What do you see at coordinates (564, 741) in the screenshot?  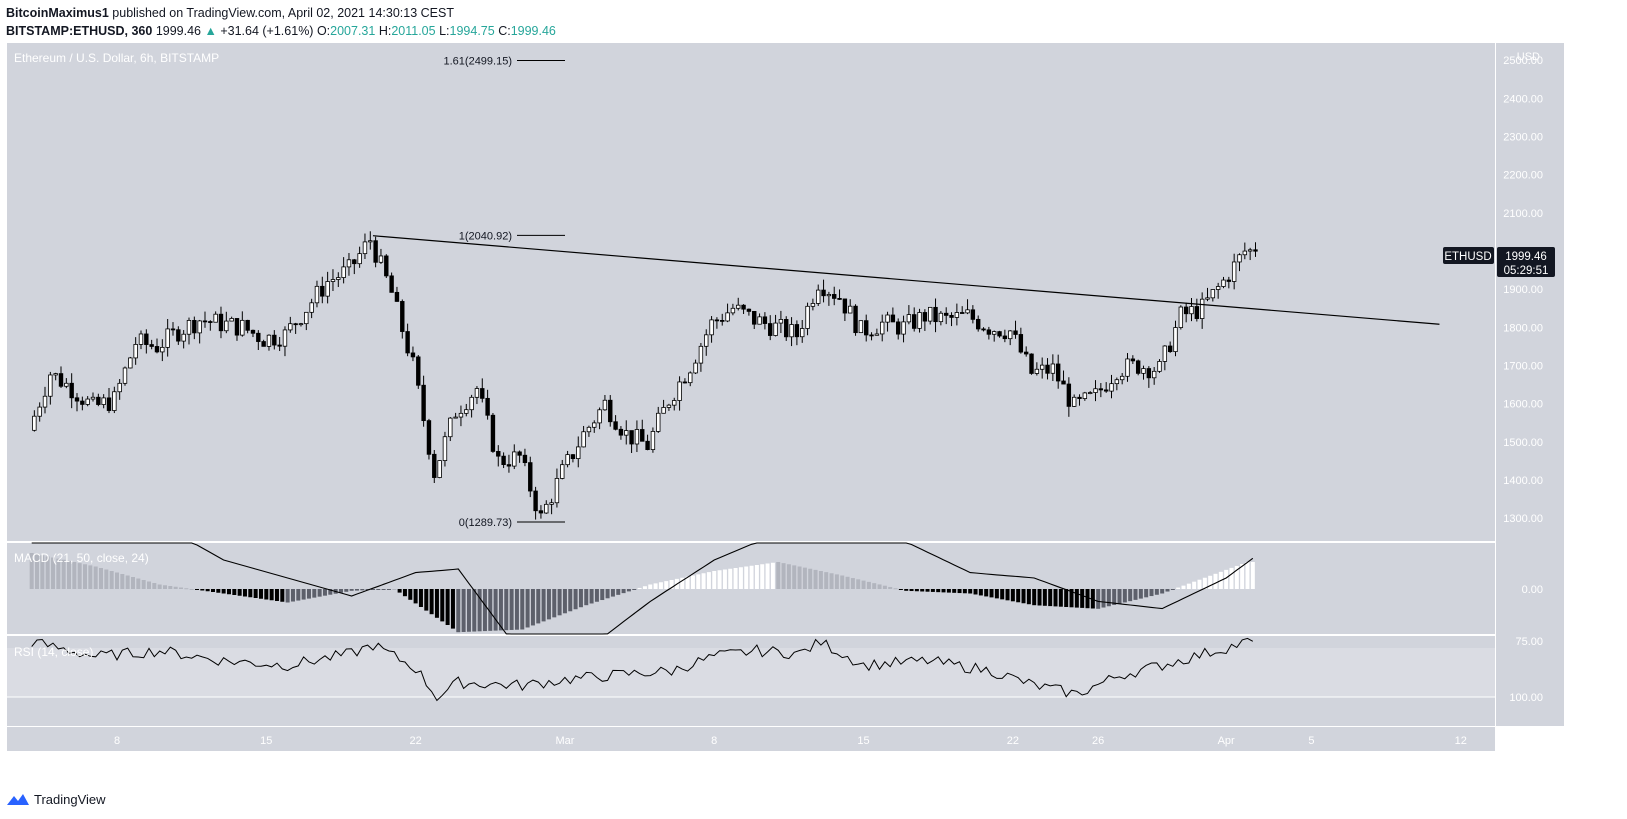 I see `time-tick-label: Mar` at bounding box center [564, 741].